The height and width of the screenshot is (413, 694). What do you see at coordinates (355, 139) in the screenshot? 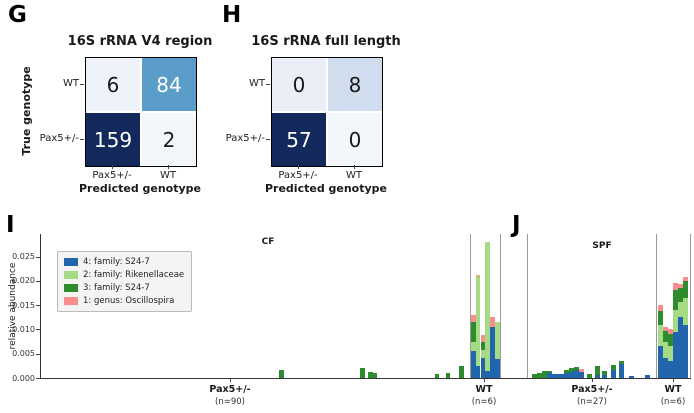
I see `matrix-cell-h-11: 0` at bounding box center [355, 139].